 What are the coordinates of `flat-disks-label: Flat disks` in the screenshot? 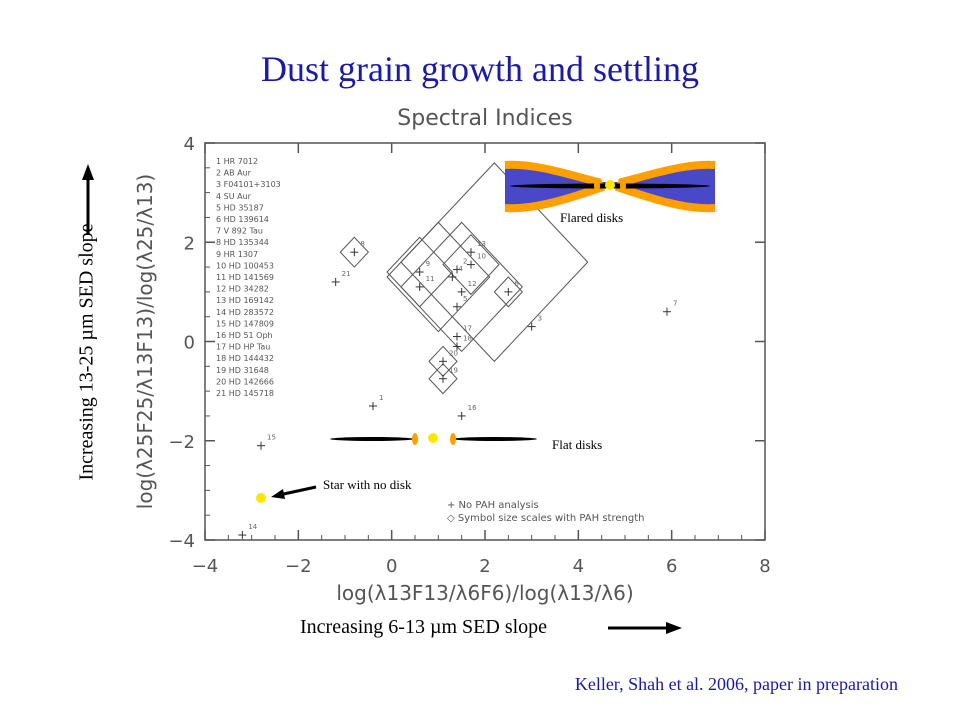 It's located at (577, 444).